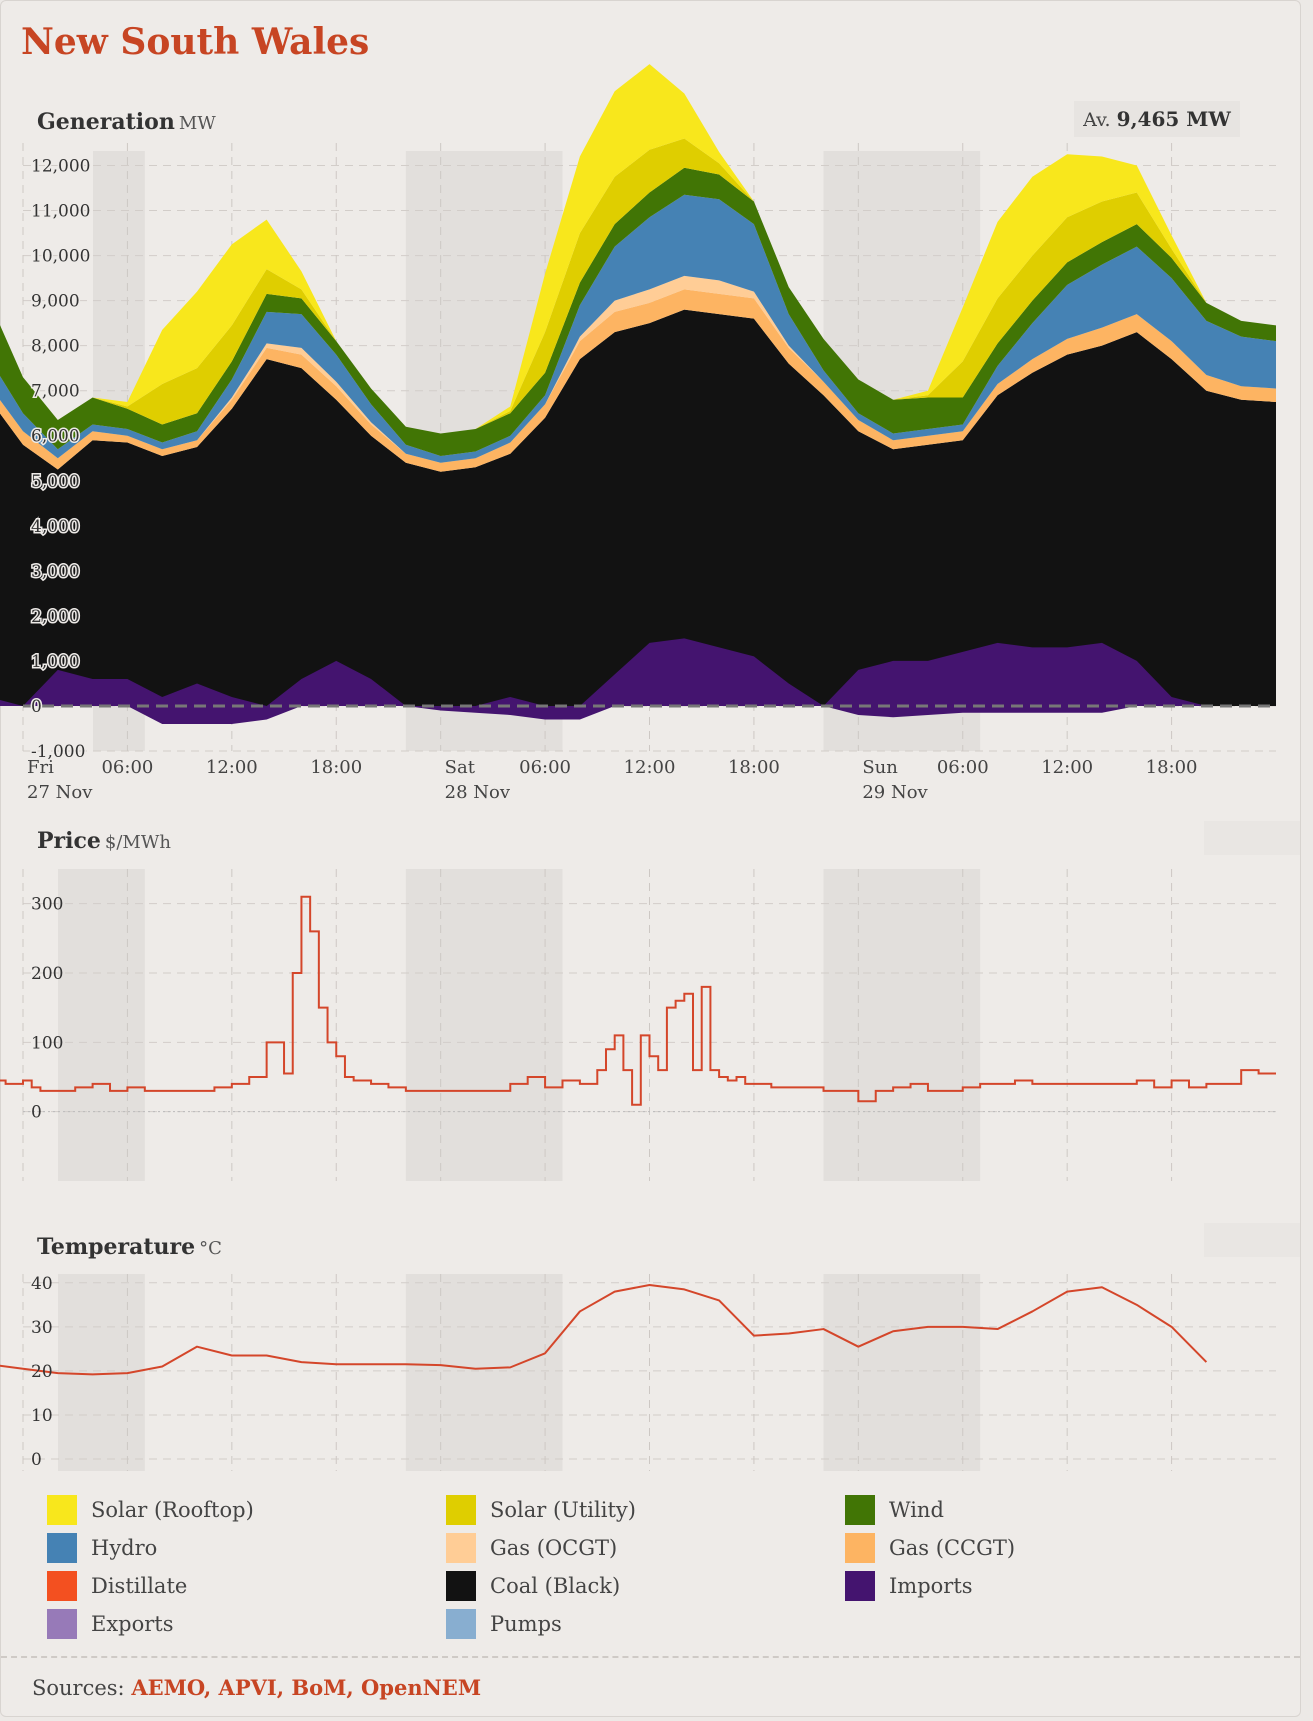  I want to click on area-gas-ccgt, so click(638, 380).